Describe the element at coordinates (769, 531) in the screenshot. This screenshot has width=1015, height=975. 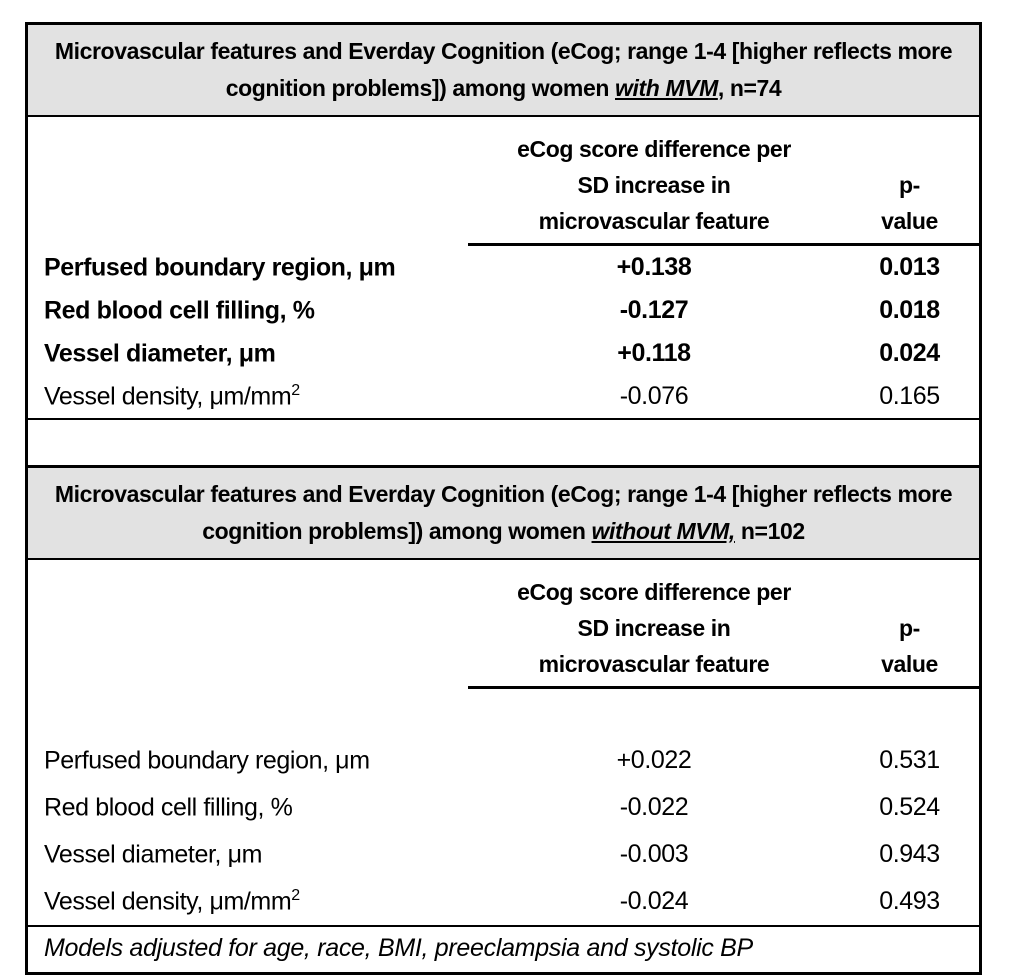
I see `table2-title-suffix: n=102` at that location.